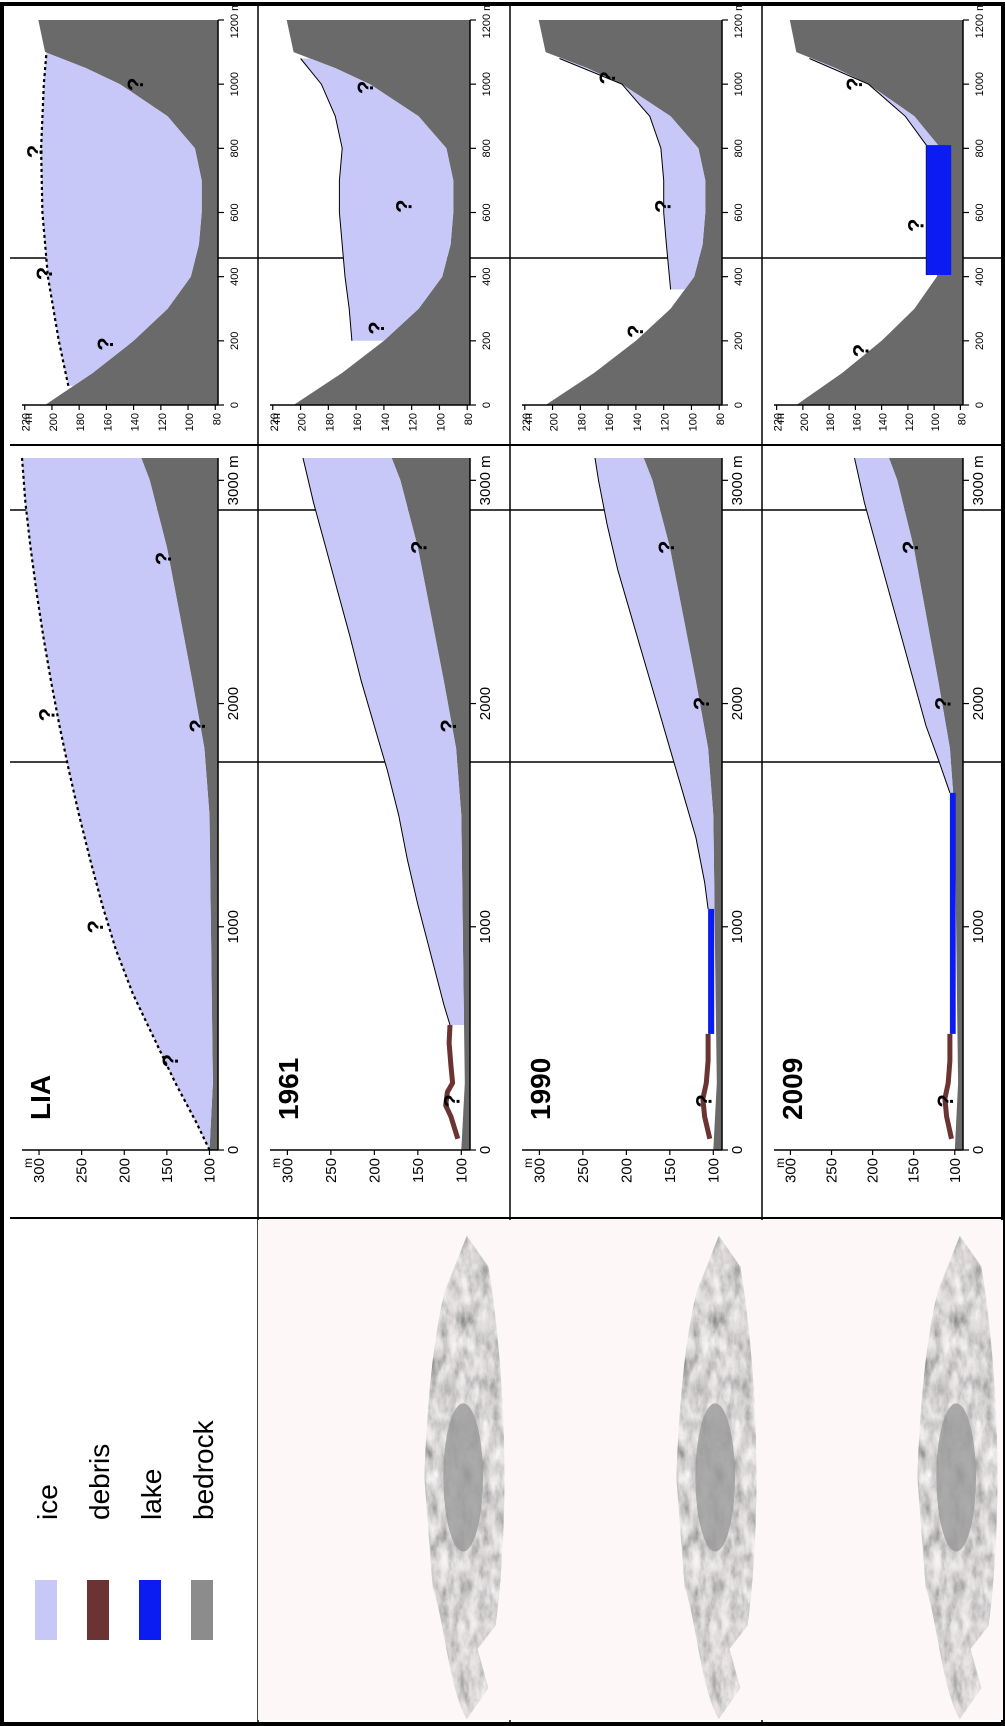  I want to click on panel-year-label: 1990, so click(540, 1089).